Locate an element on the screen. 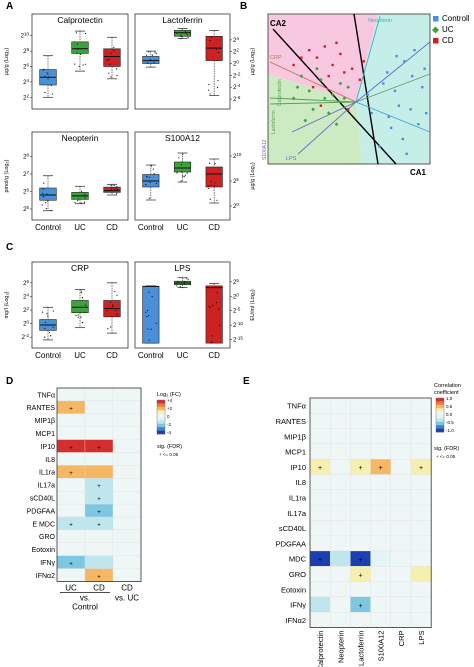 The width and height of the screenshot is (474, 667). y-tick-label: 25 is located at coordinates (26, 209).